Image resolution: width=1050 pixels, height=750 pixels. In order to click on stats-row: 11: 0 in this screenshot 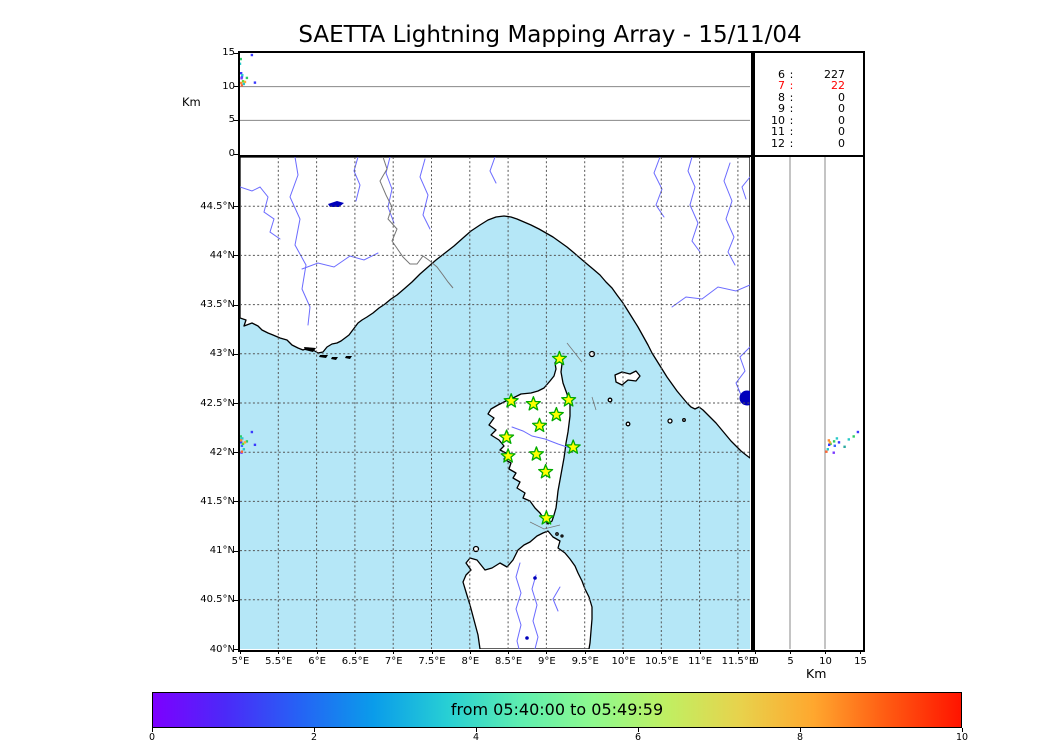, I will do `click(812, 132)`.